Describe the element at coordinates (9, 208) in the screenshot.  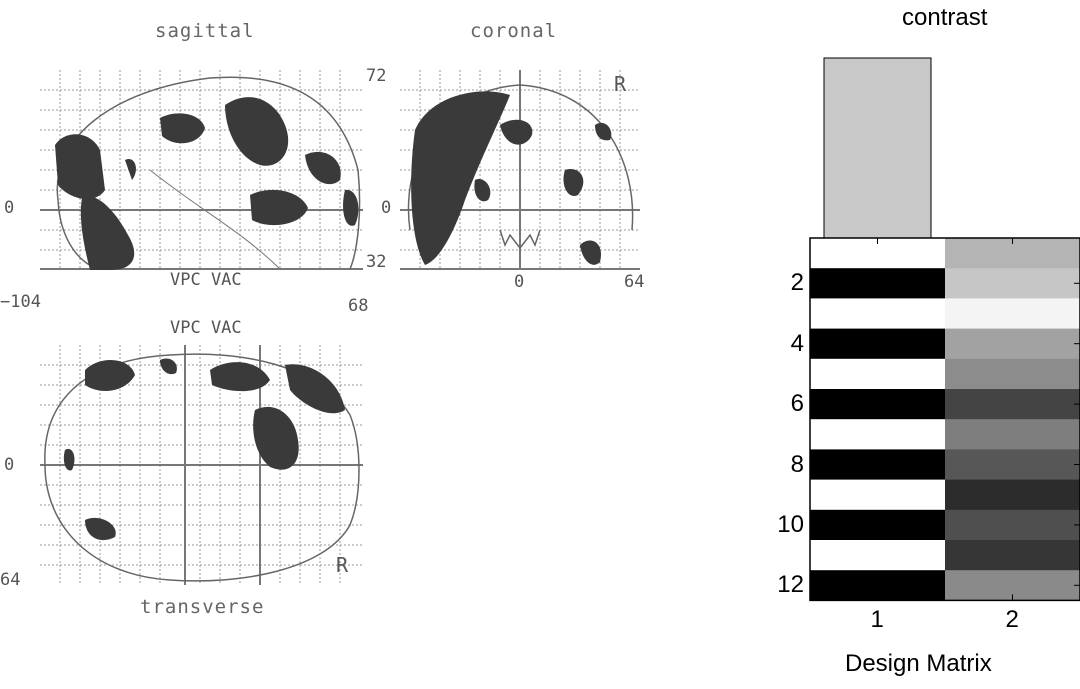
I see `sagittal-tick-left: 0` at that location.